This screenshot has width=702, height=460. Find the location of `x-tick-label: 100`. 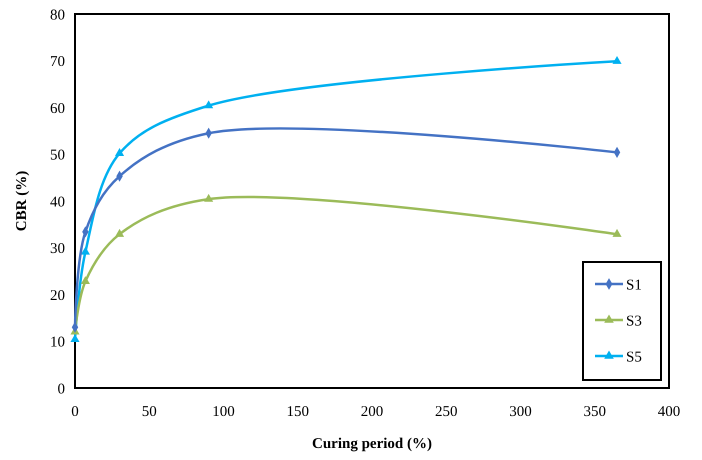

x-tick-label: 100 is located at coordinates (223, 412).